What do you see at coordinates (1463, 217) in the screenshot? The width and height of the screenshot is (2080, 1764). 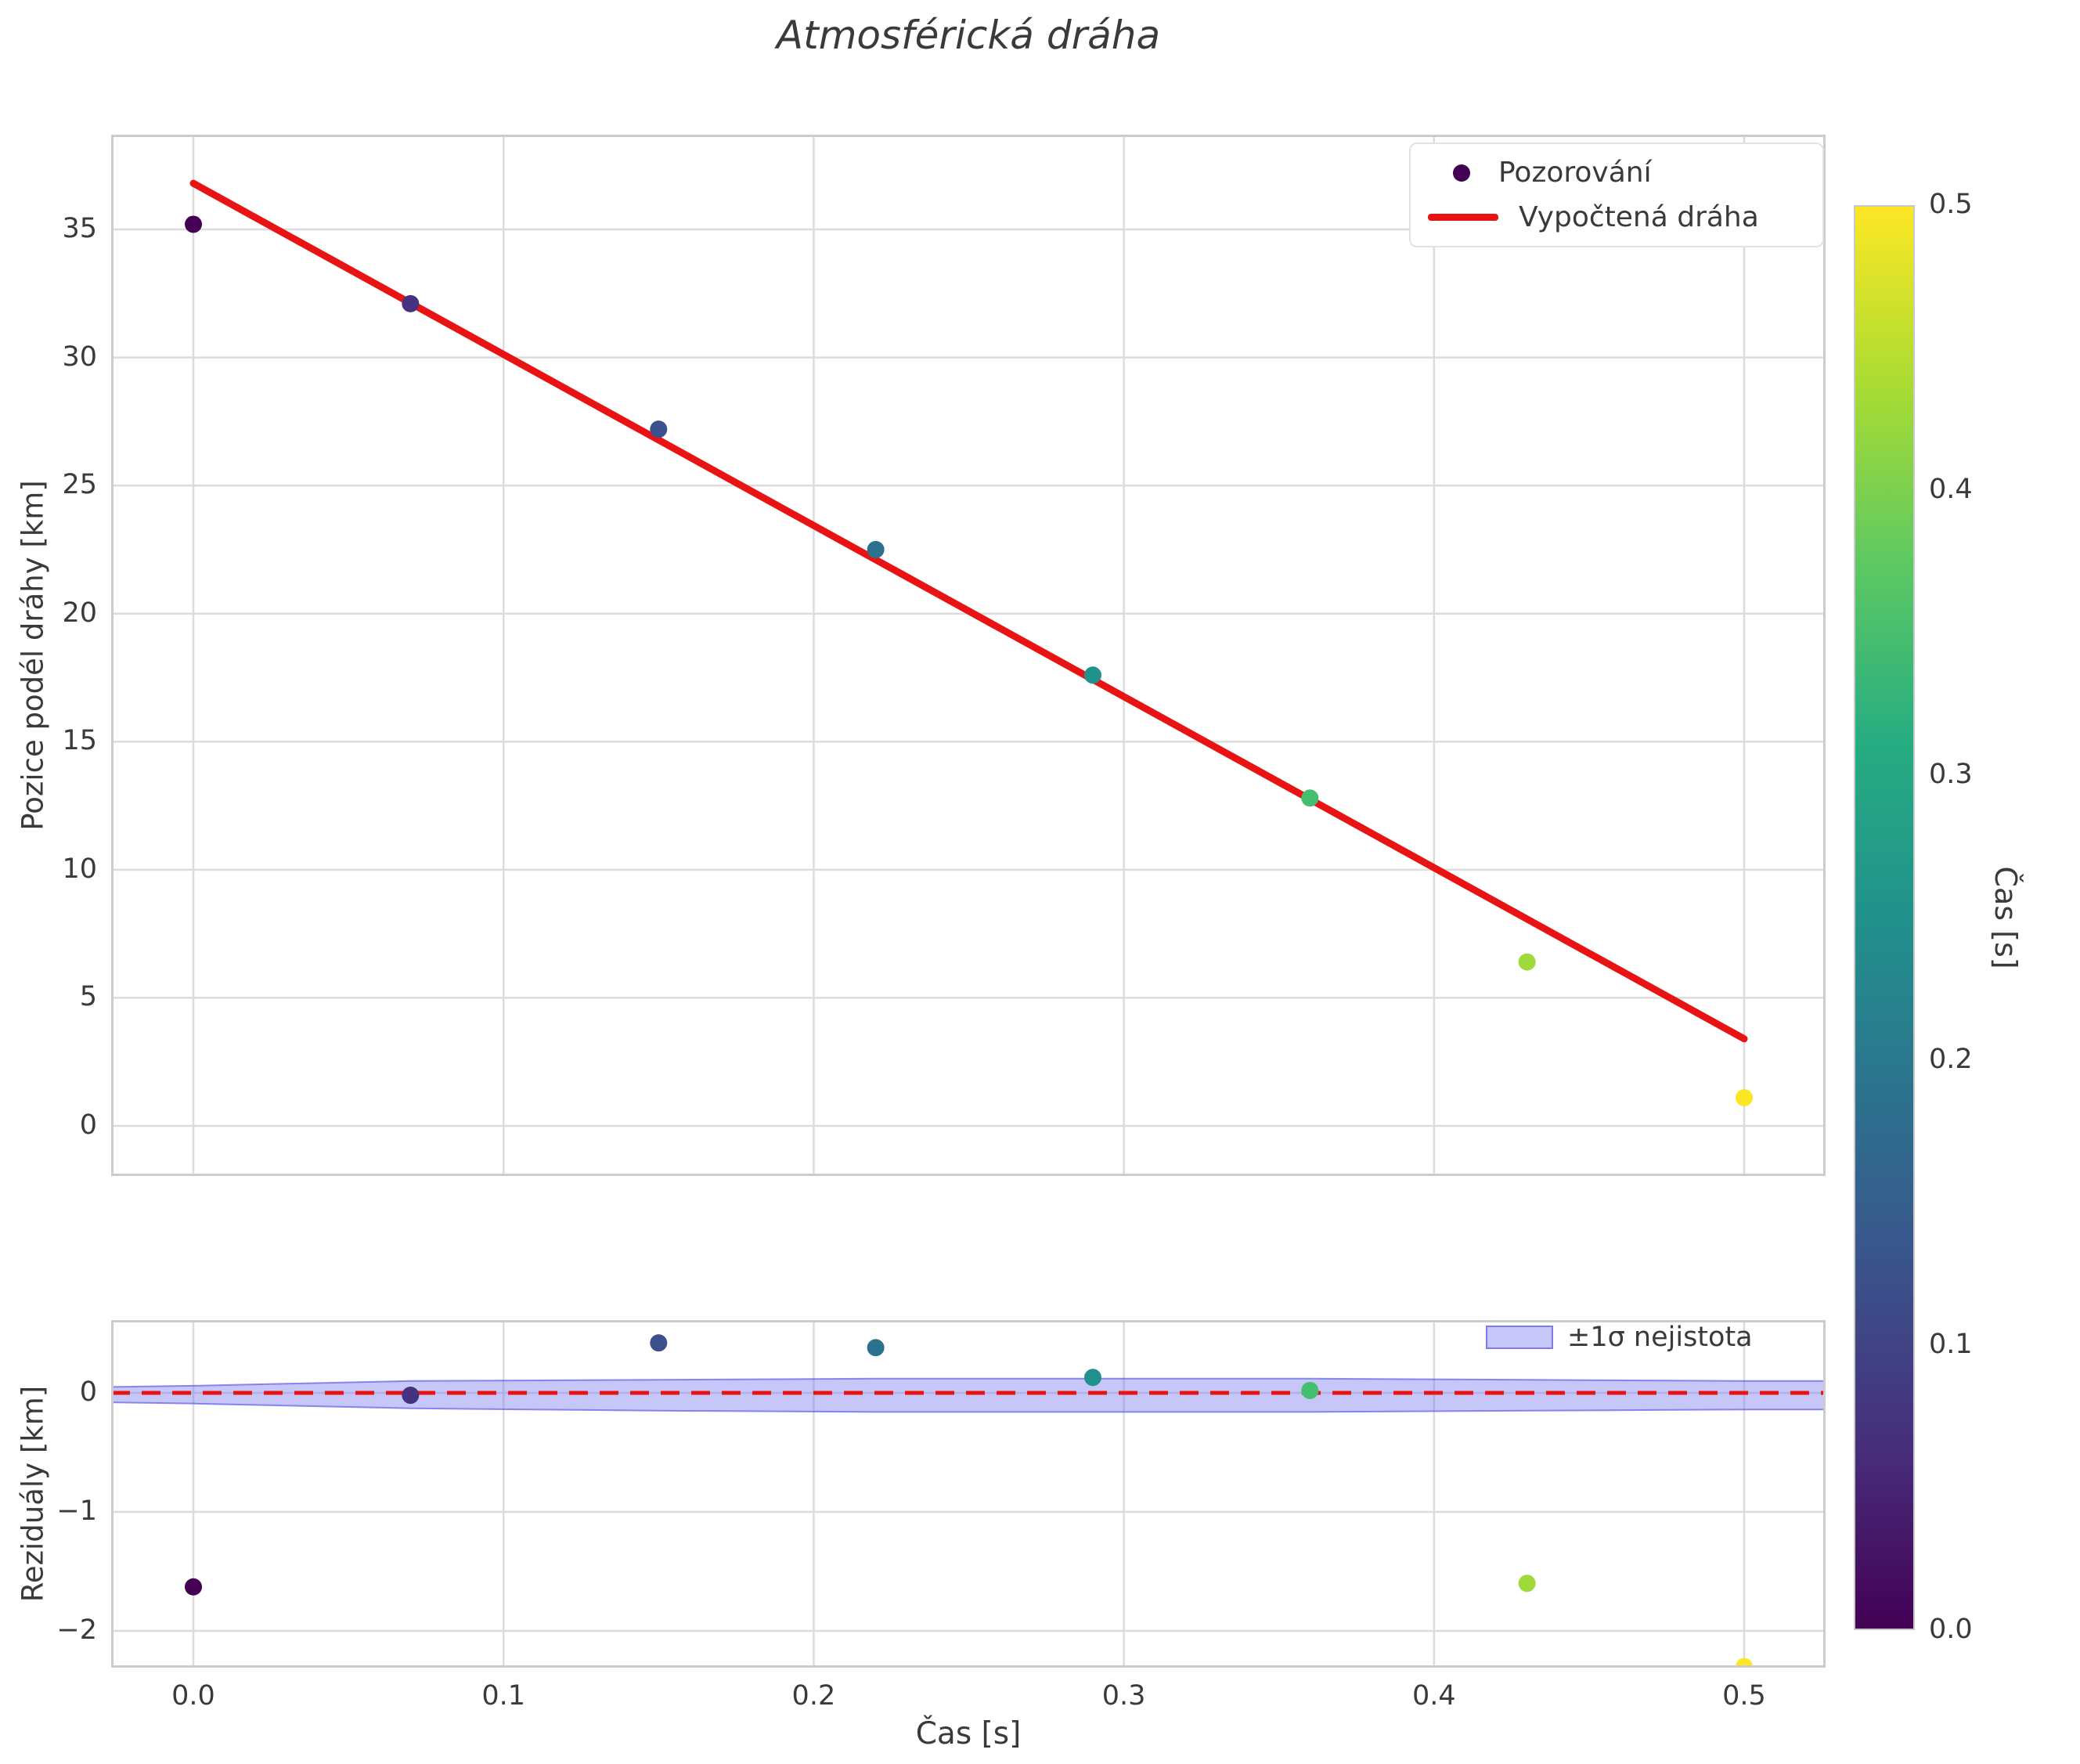 I see `fit-line-marker-icon` at bounding box center [1463, 217].